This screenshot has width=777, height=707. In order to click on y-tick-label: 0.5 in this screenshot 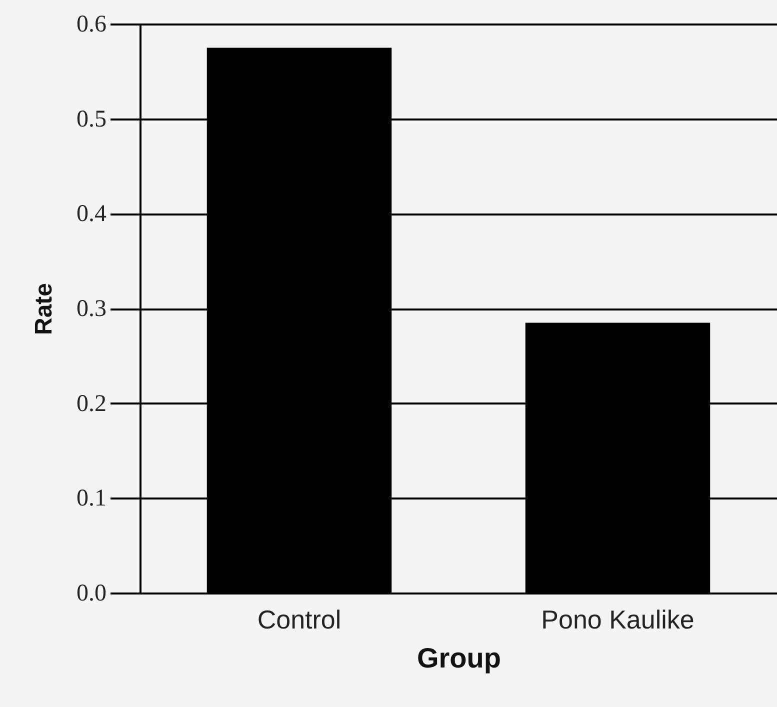, I will do `click(91, 119)`.